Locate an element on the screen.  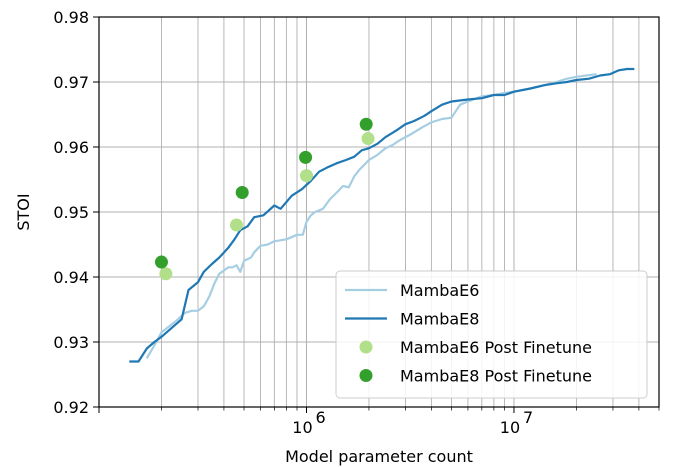
y-axis-label: STOI is located at coordinates (23, 211).